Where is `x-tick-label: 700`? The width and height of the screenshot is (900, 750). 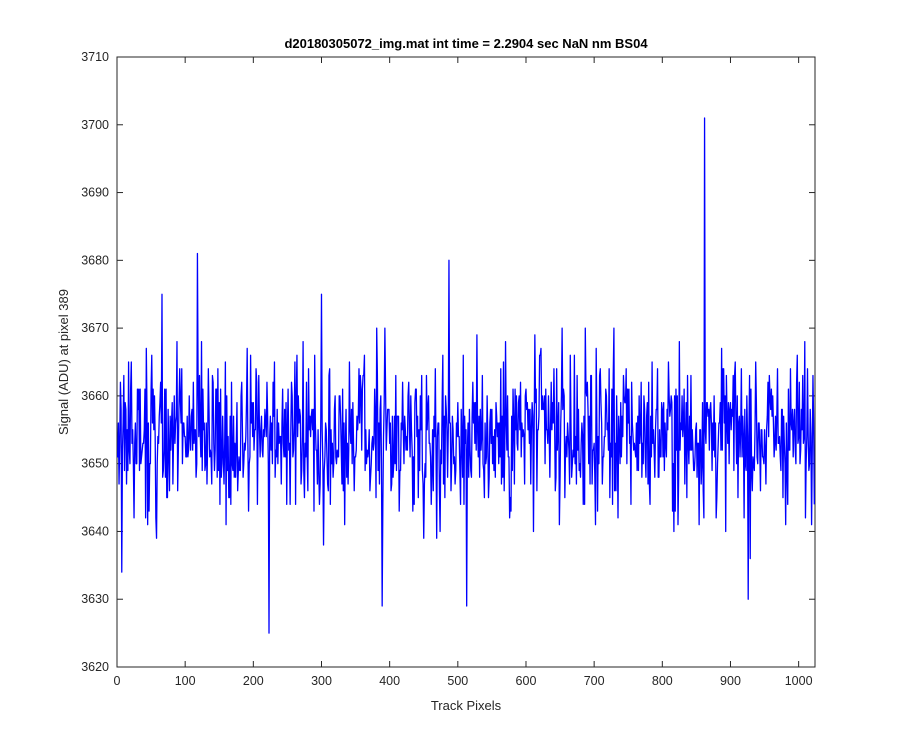 x-tick-label: 700 is located at coordinates (594, 681).